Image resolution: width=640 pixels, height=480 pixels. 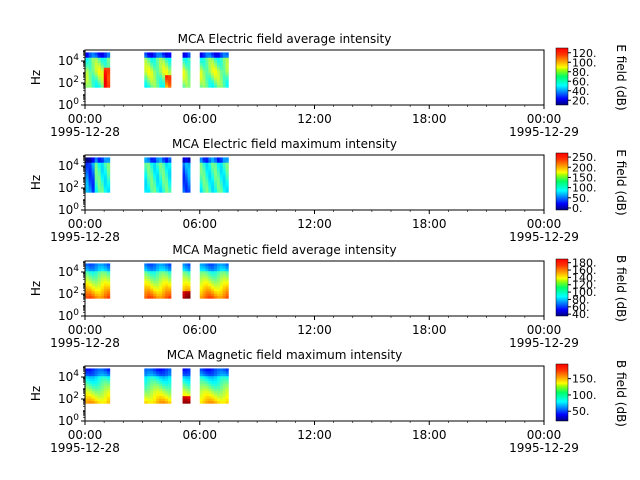 What do you see at coordinates (85, 237) in the screenshot?
I see `x-tick-date: 1995-12-28` at bounding box center [85, 237].